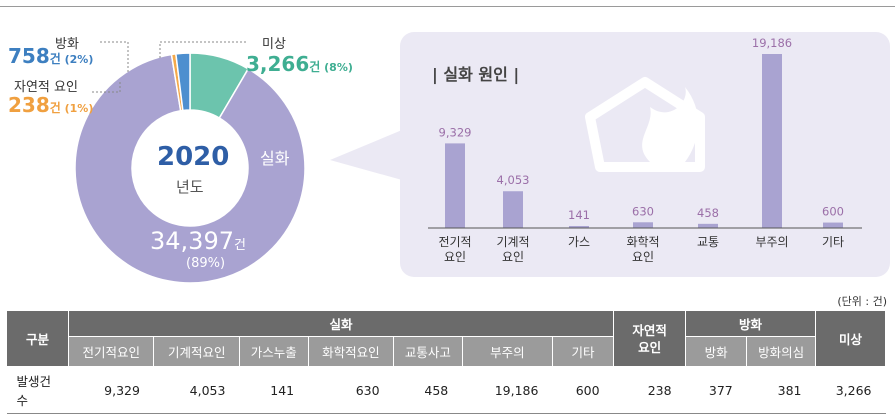 This screenshot has height=414, width=895. Describe the element at coordinates (750, 323) in the screenshot. I see `header-banghwa: 방화` at that location.